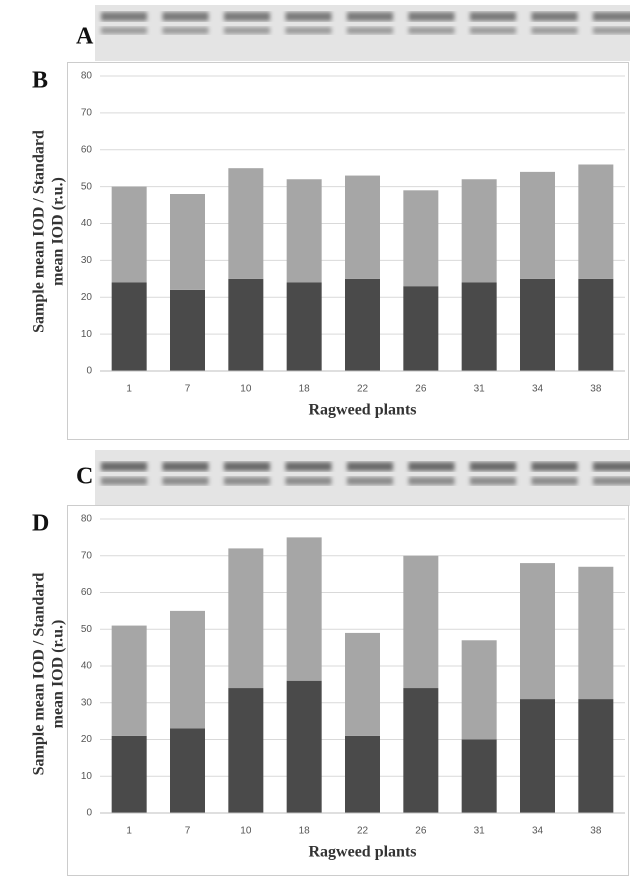 This screenshot has height=877, width=630. I want to click on blot-label: C, so click(84, 477).